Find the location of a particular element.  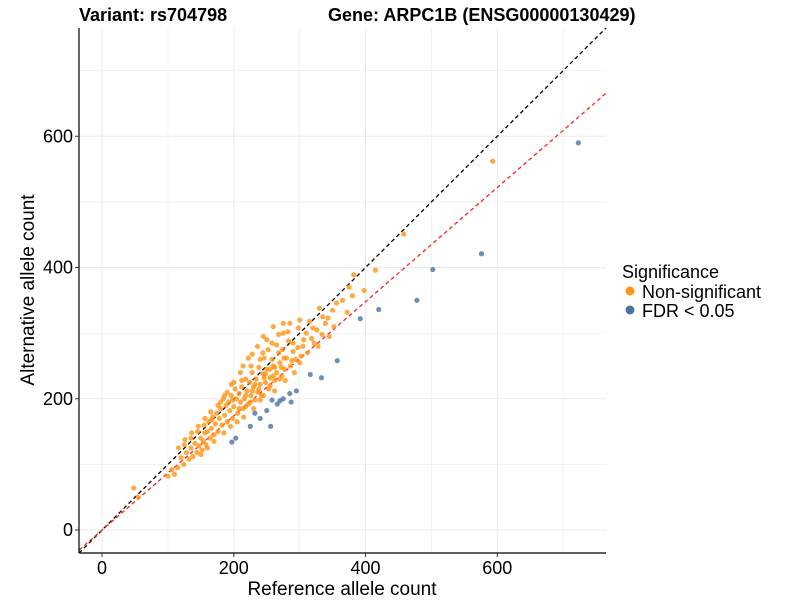

title-variant: Variant: rs704798 is located at coordinates (153, 15).